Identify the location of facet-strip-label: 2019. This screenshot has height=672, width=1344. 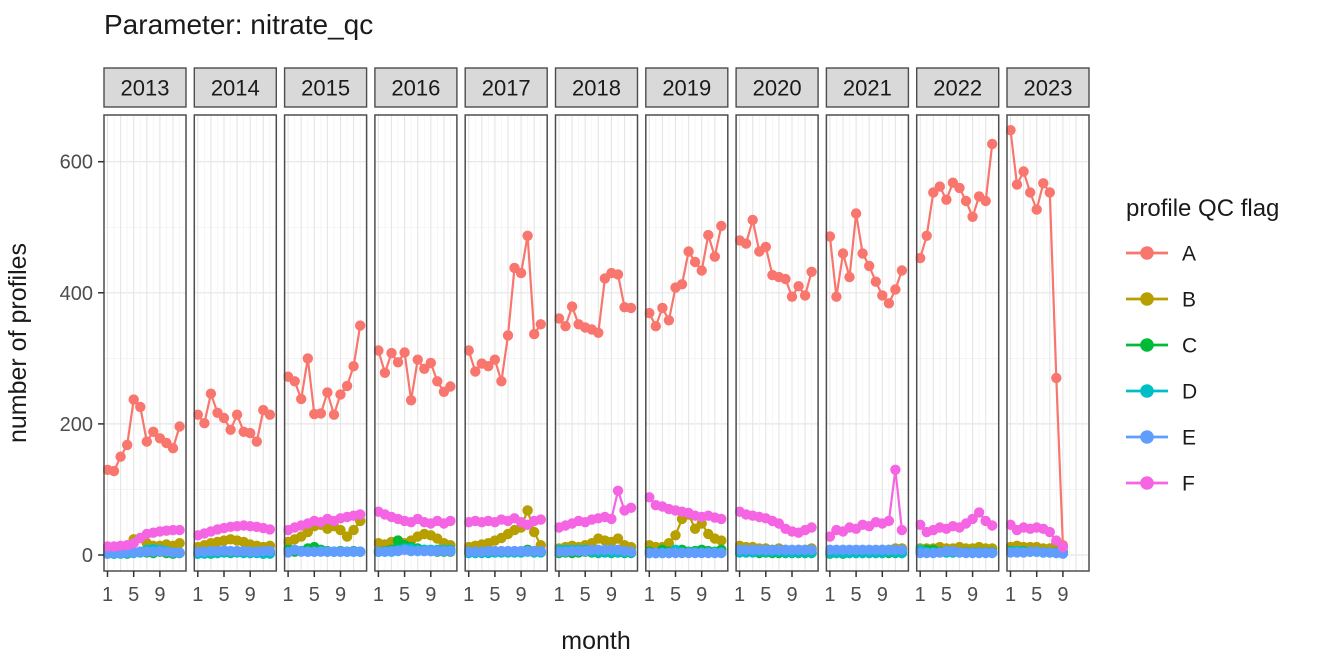
(686, 88).